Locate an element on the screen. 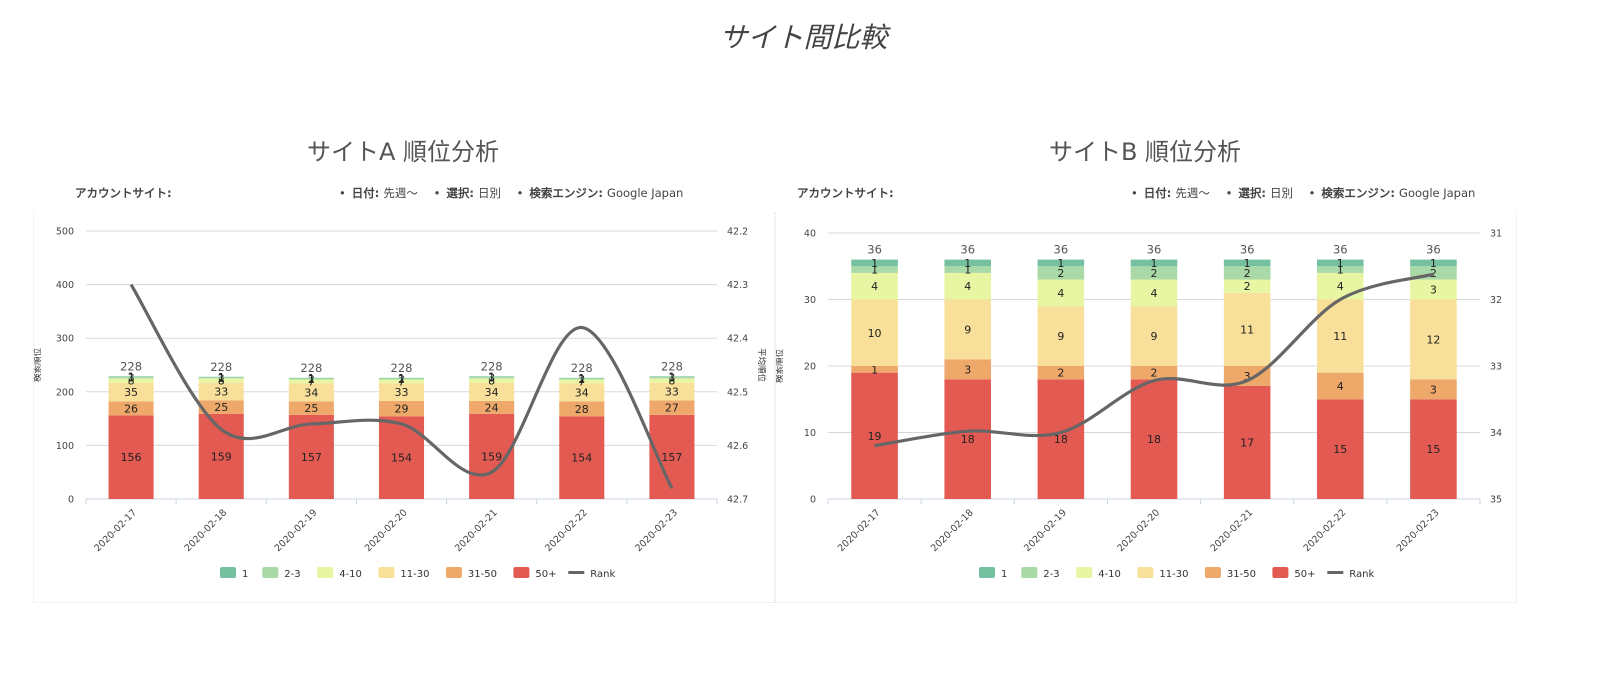  data-label: 34 is located at coordinates (311, 392).